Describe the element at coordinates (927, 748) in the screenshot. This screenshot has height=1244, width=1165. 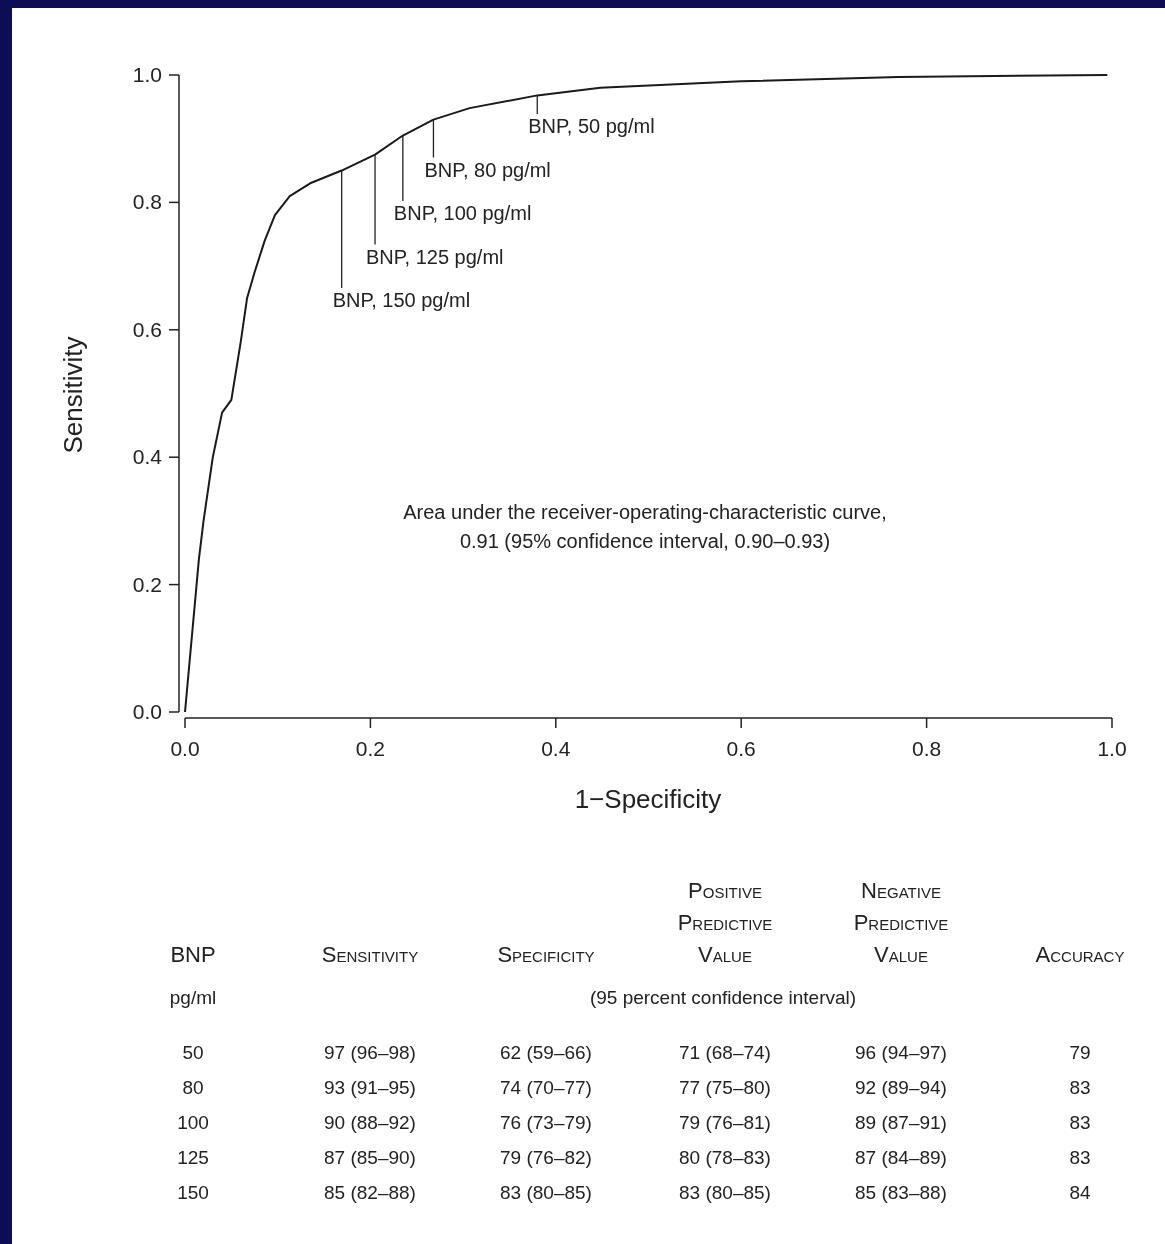
I see `x-tick-label: 0.8` at that location.